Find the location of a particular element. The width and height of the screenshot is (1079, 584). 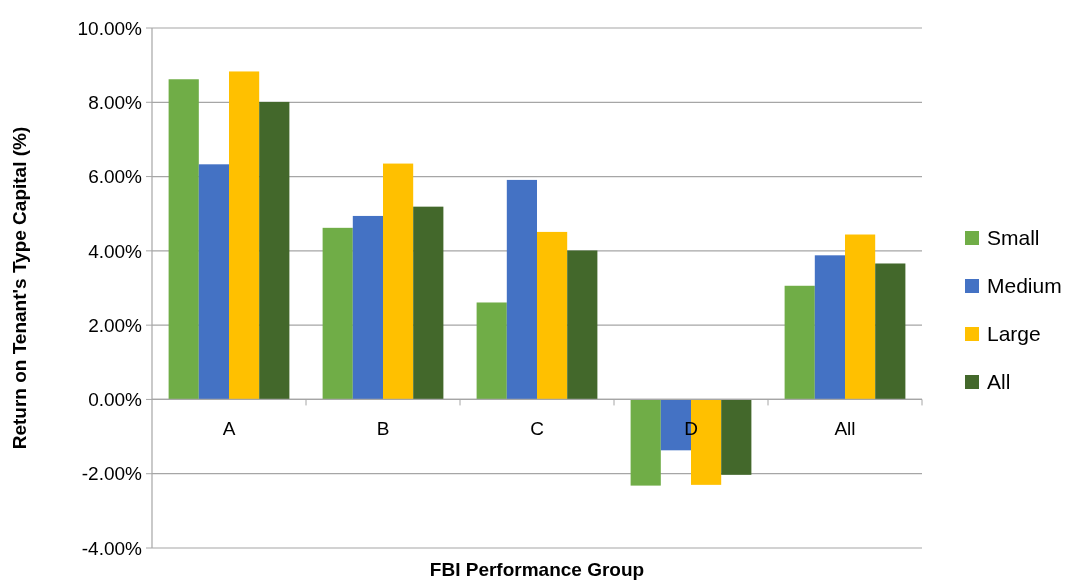

y-tick-label: 0.00% is located at coordinates (115, 400).